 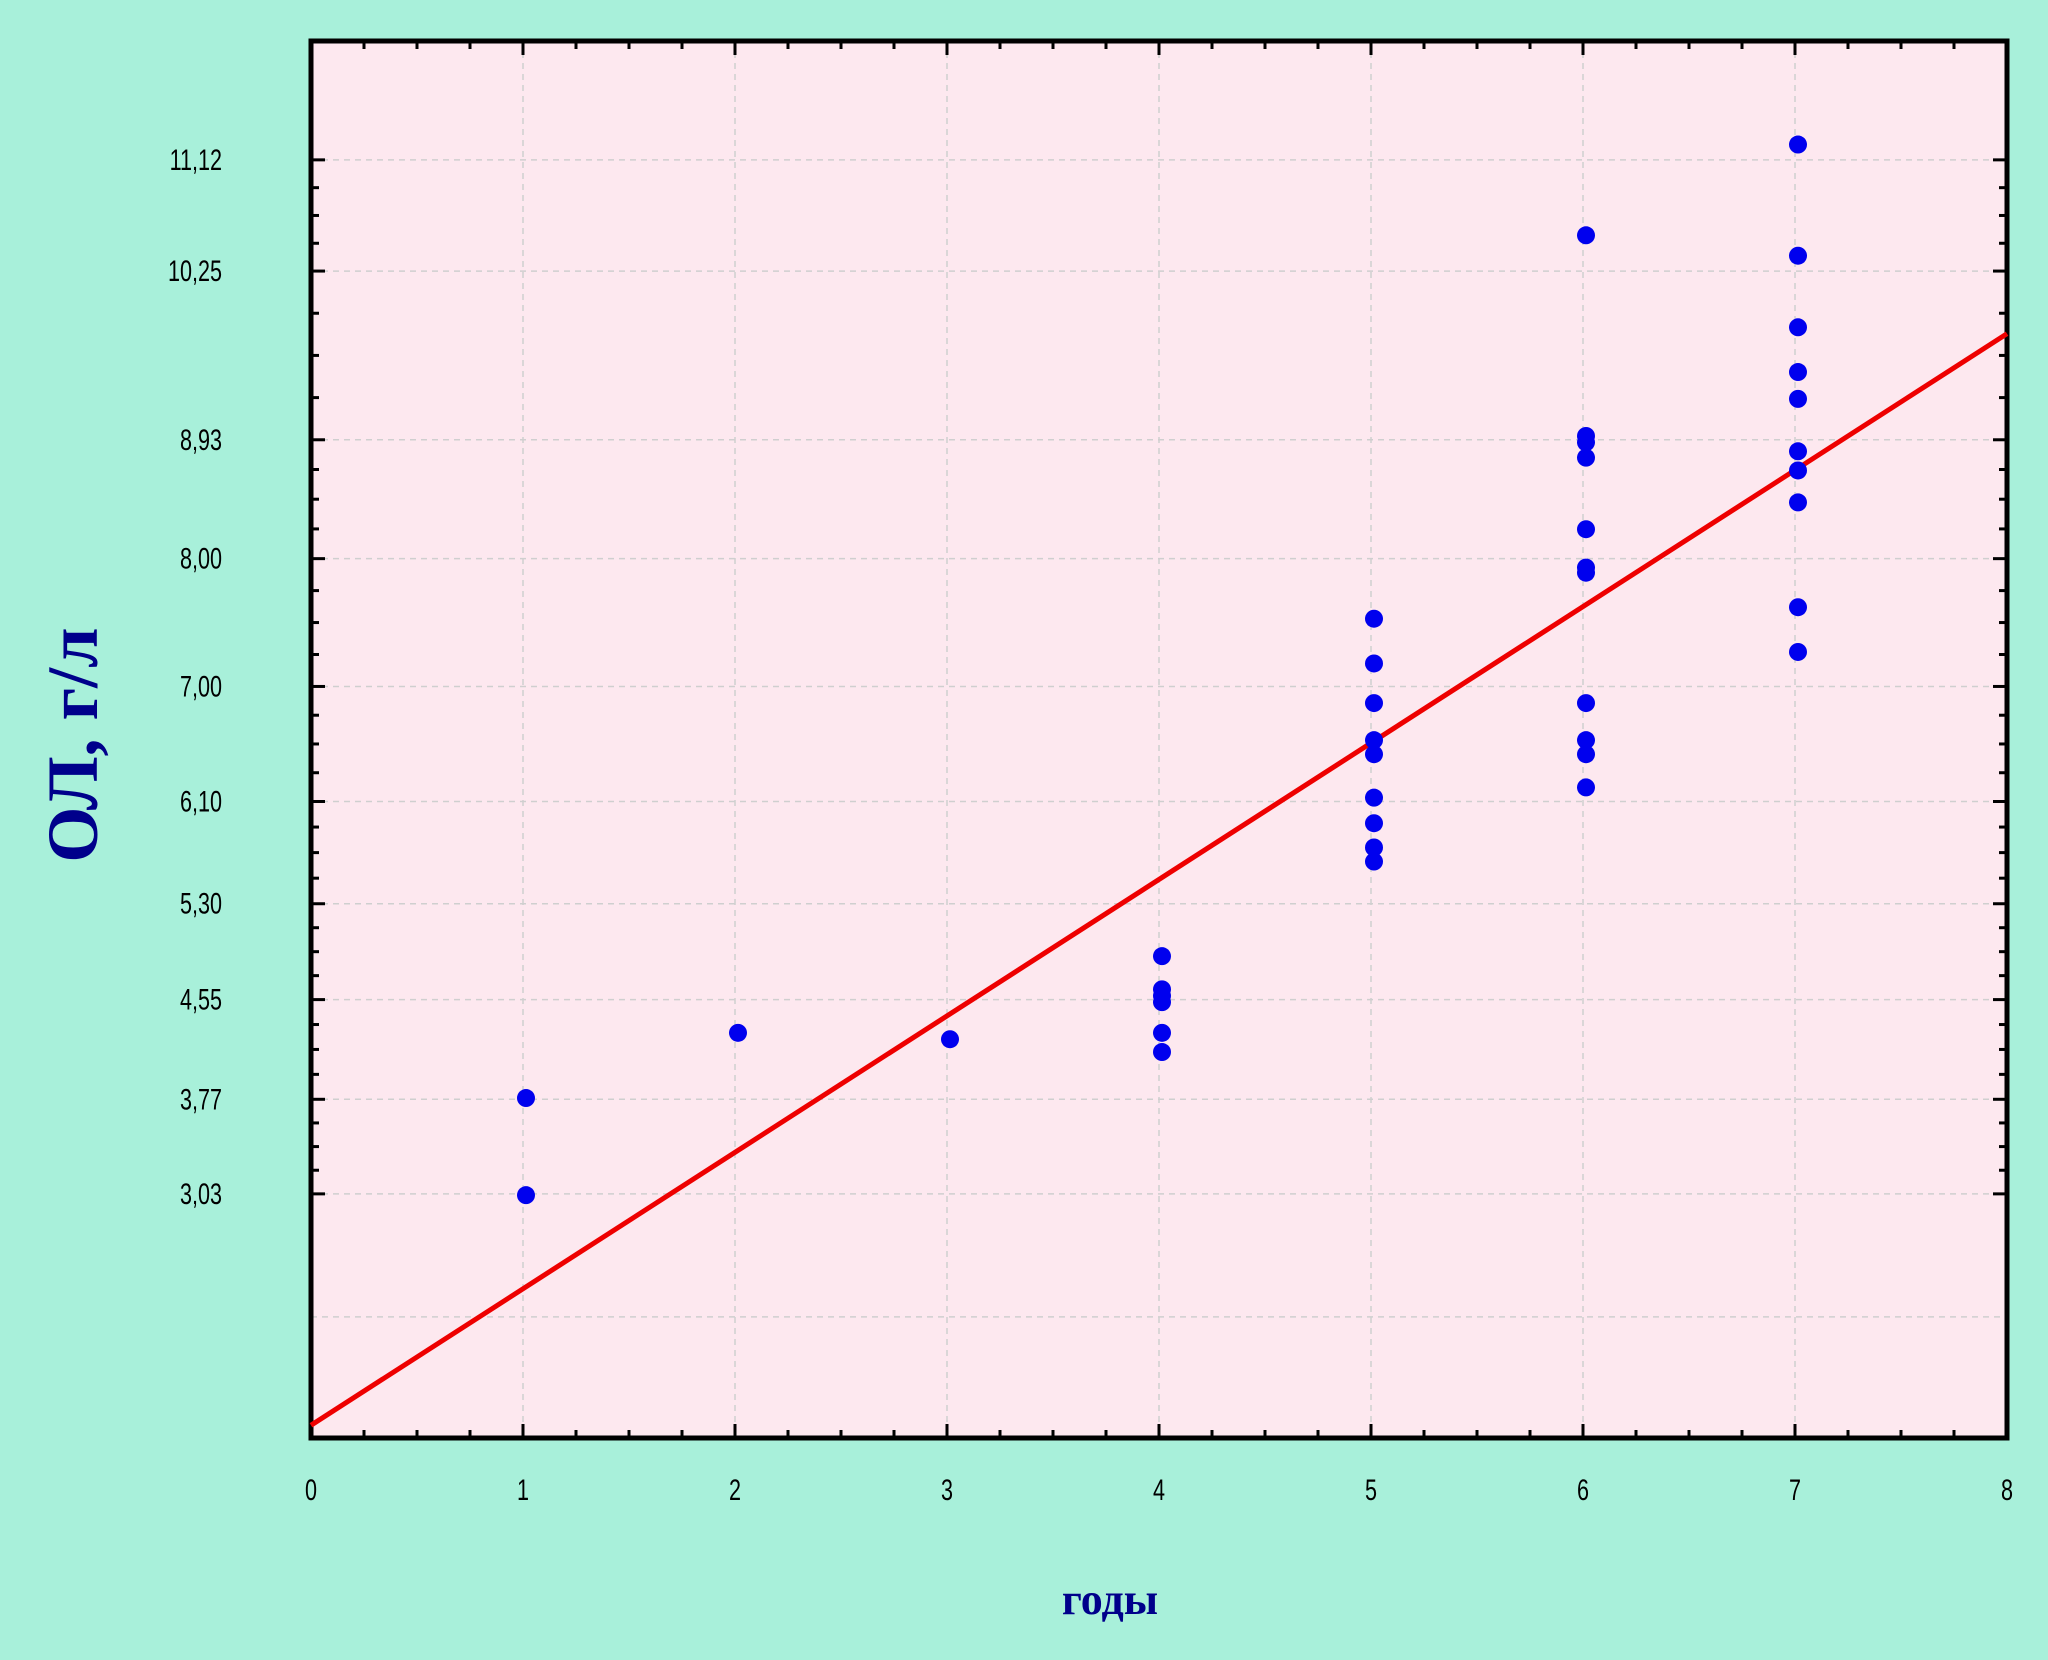 What do you see at coordinates (201, 558) in the screenshot?
I see `y-tick-label: 8,00` at bounding box center [201, 558].